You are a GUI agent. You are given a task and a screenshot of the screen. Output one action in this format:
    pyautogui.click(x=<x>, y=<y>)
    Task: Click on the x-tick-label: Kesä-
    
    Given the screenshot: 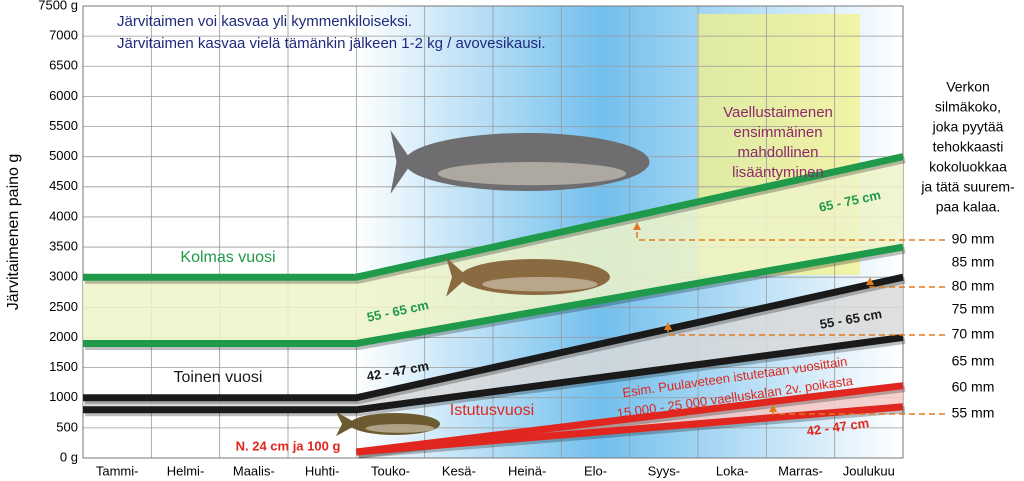 What is the action you would take?
    pyautogui.click(x=459, y=470)
    